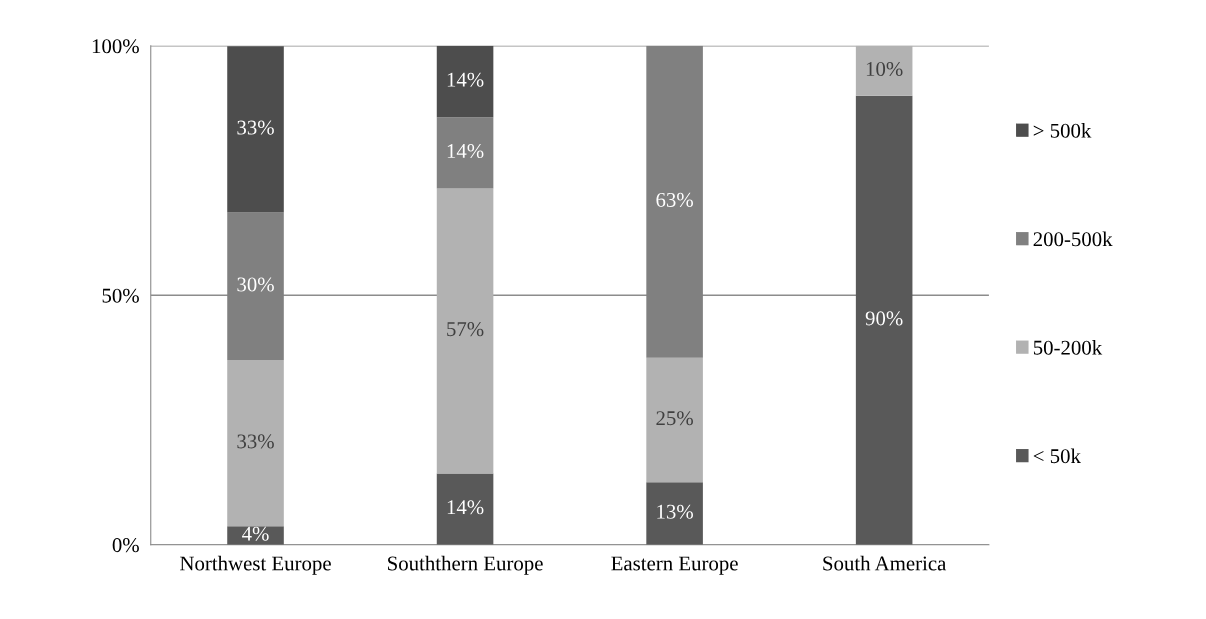  I want to click on data-label: 10%, so click(884, 69).